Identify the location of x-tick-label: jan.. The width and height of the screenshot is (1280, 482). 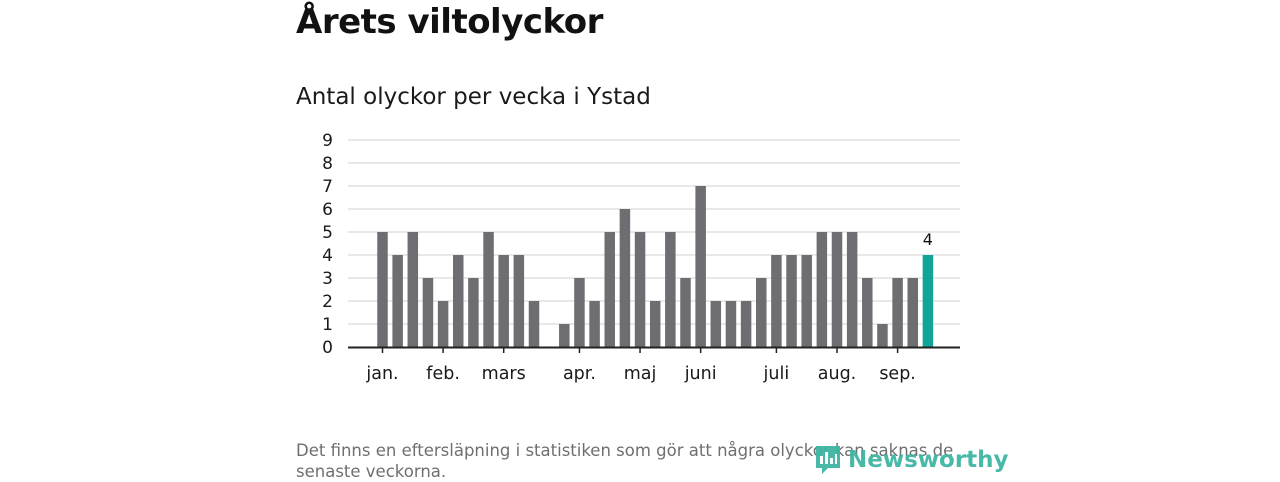
(381, 374).